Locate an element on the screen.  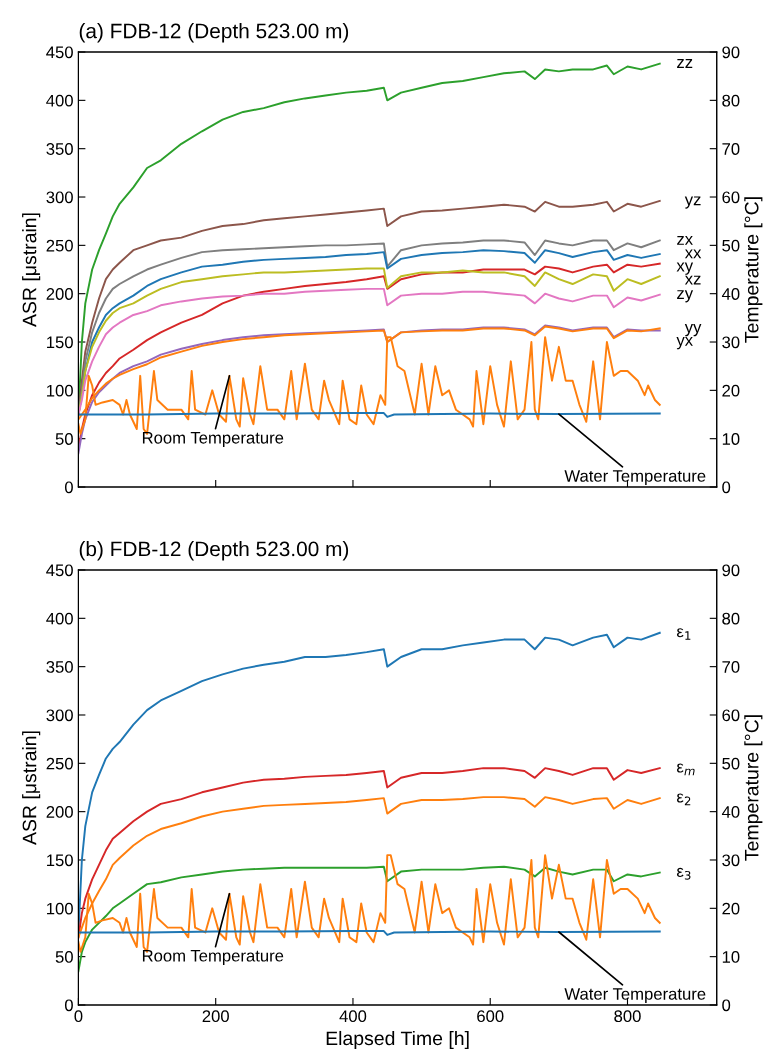
chart-title: (a) FDB-12 (Depth 523.00 m) is located at coordinates (214, 33).